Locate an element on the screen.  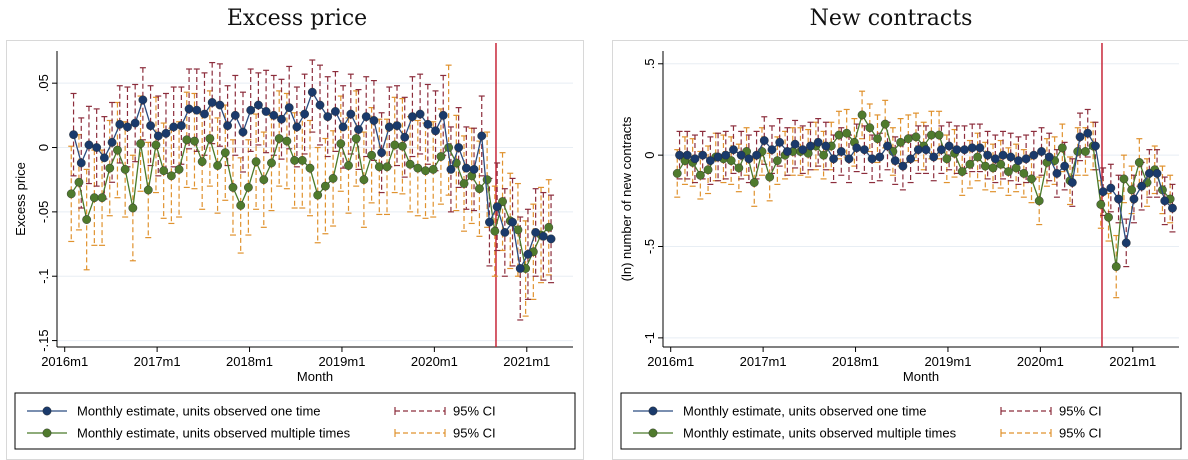
legend-box is located at coordinates (295, 421).